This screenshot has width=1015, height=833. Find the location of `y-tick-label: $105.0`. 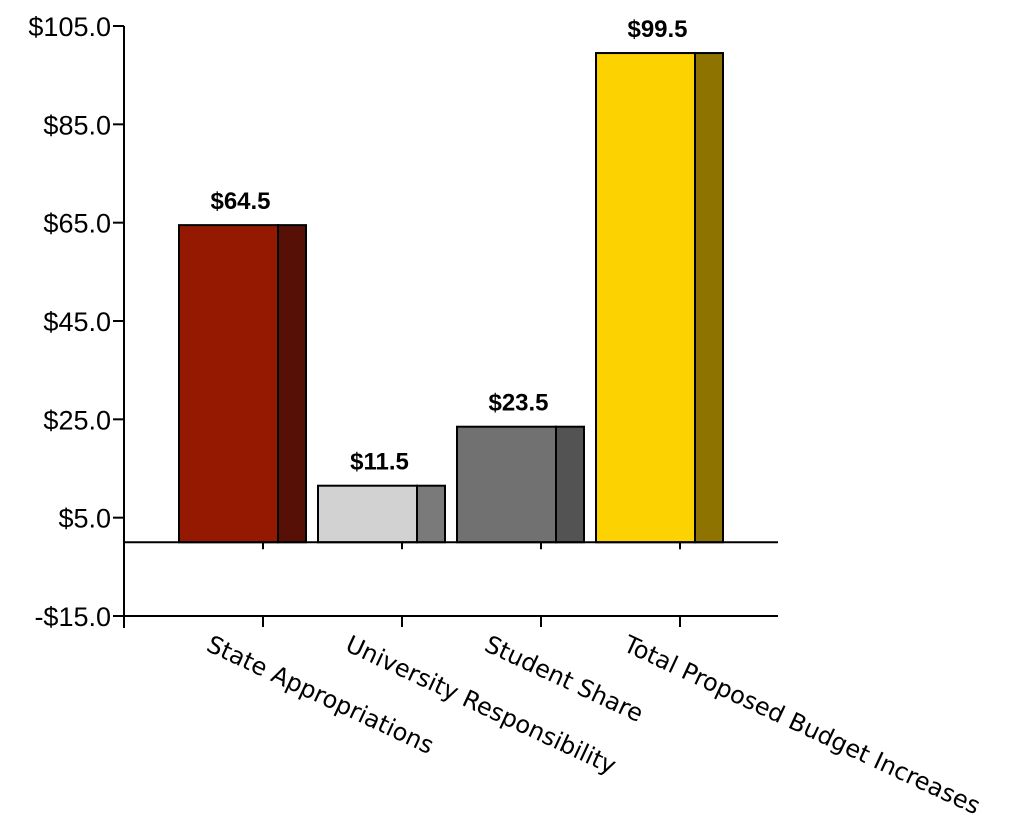

y-tick-label: $105.0 is located at coordinates (69, 27).